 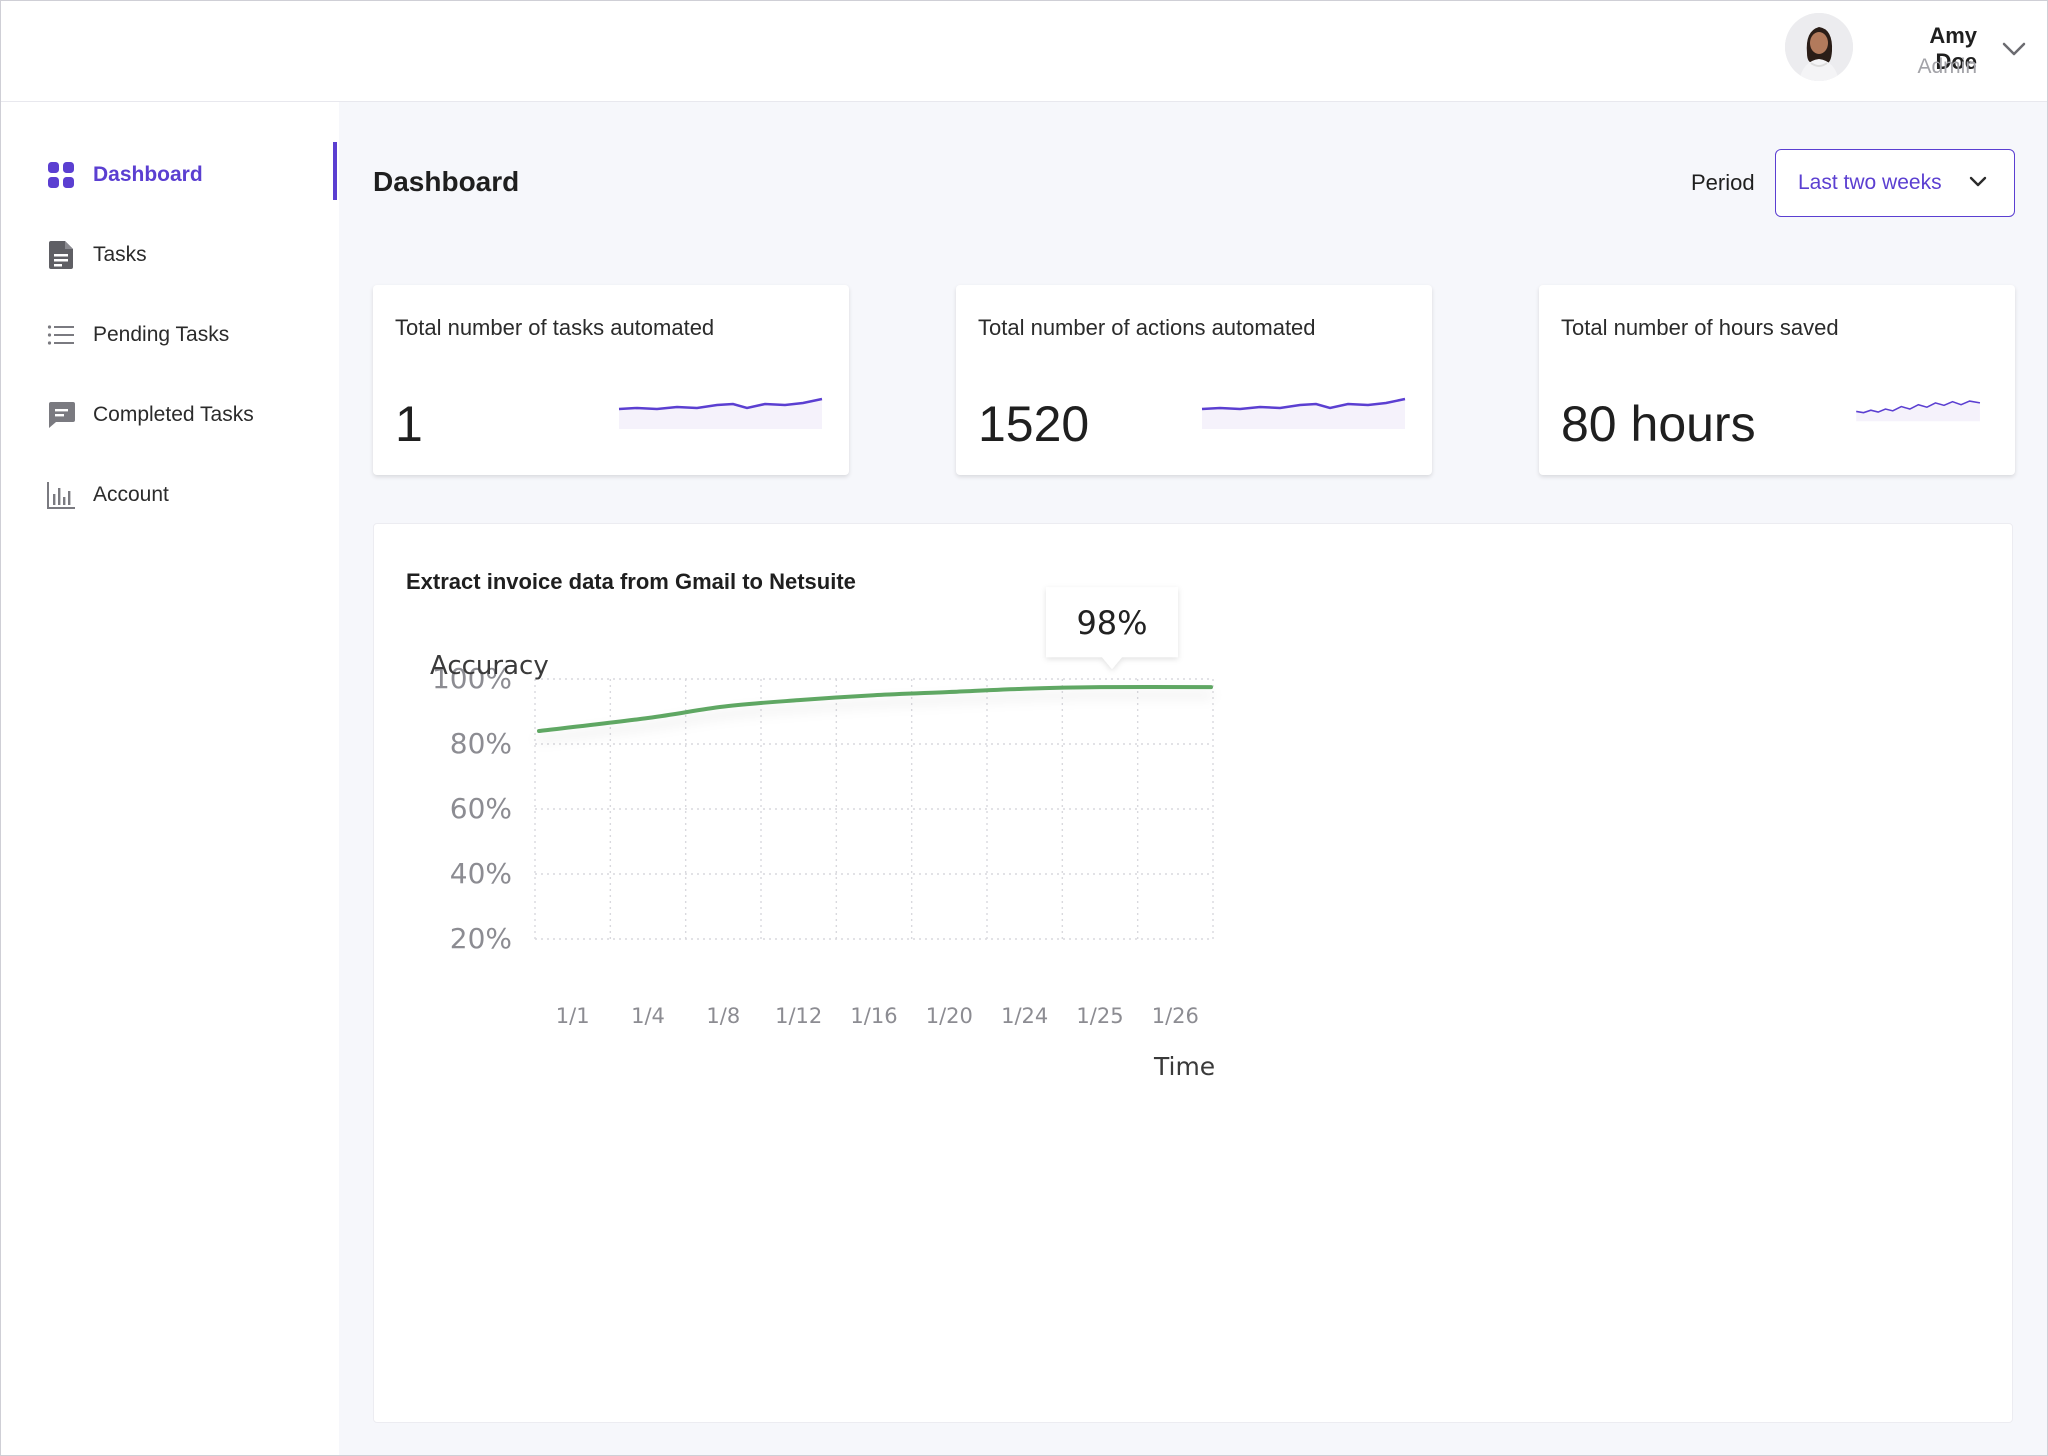 I want to click on y-tick-label: 40%, so click(x=481, y=873).